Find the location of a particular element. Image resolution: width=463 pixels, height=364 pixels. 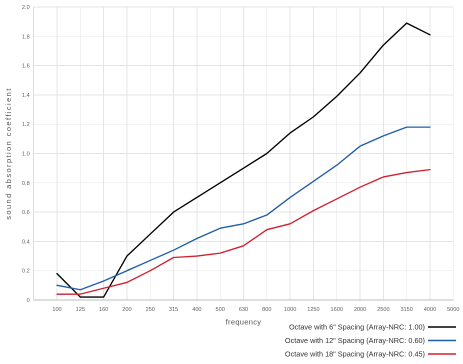

y-tick-label: 0.8 is located at coordinates (26, 184).